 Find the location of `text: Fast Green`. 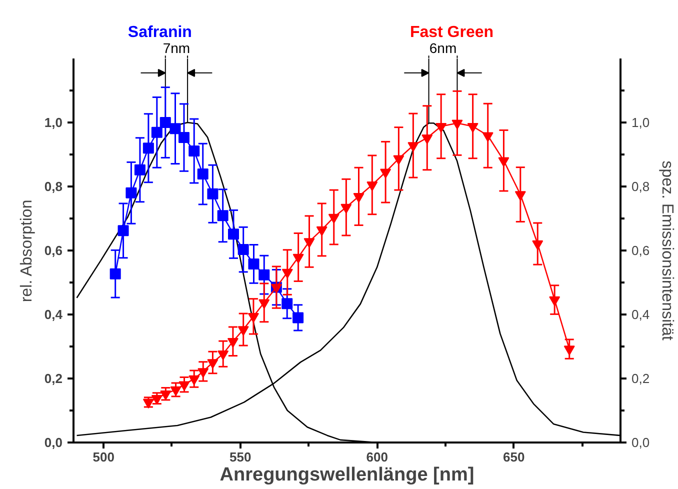

text: Fast Green is located at coordinates (452, 32).